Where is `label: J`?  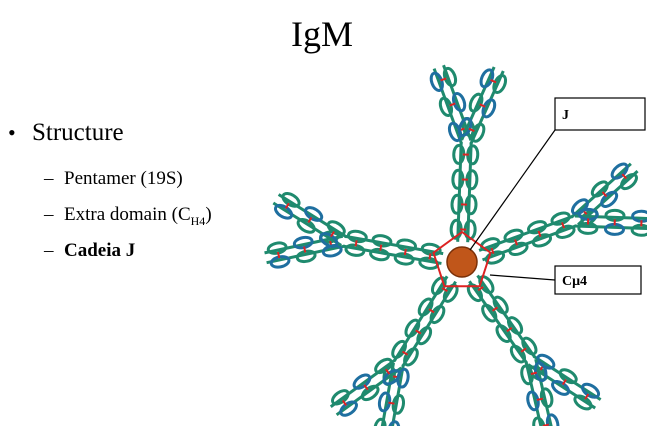 label: J is located at coordinates (565, 115).